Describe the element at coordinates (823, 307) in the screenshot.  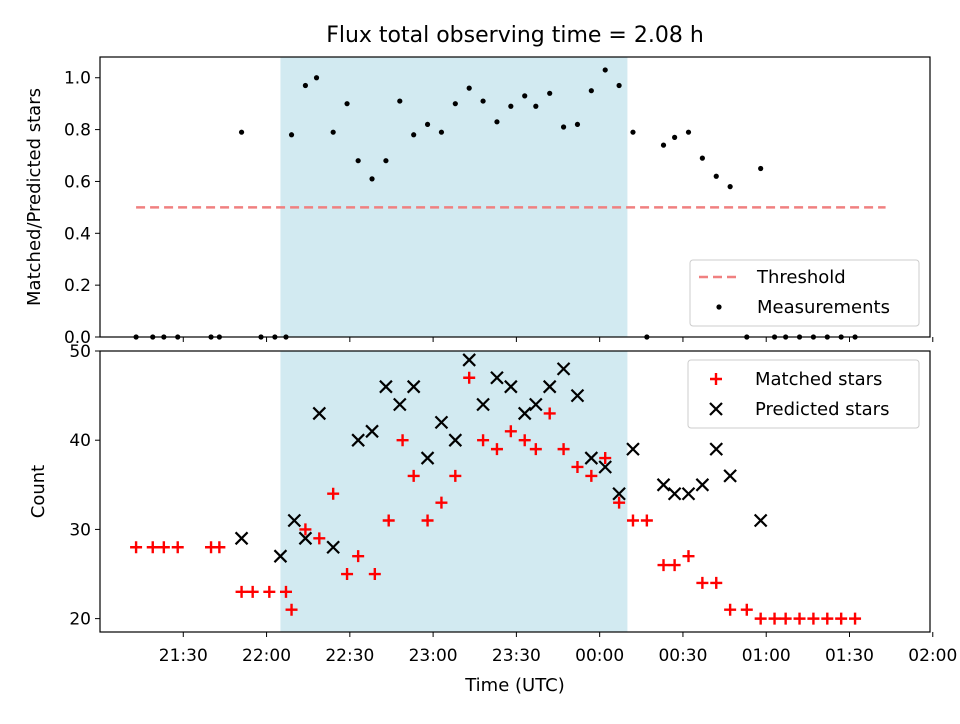
I see `legend-measurements-label: Measurements` at that location.